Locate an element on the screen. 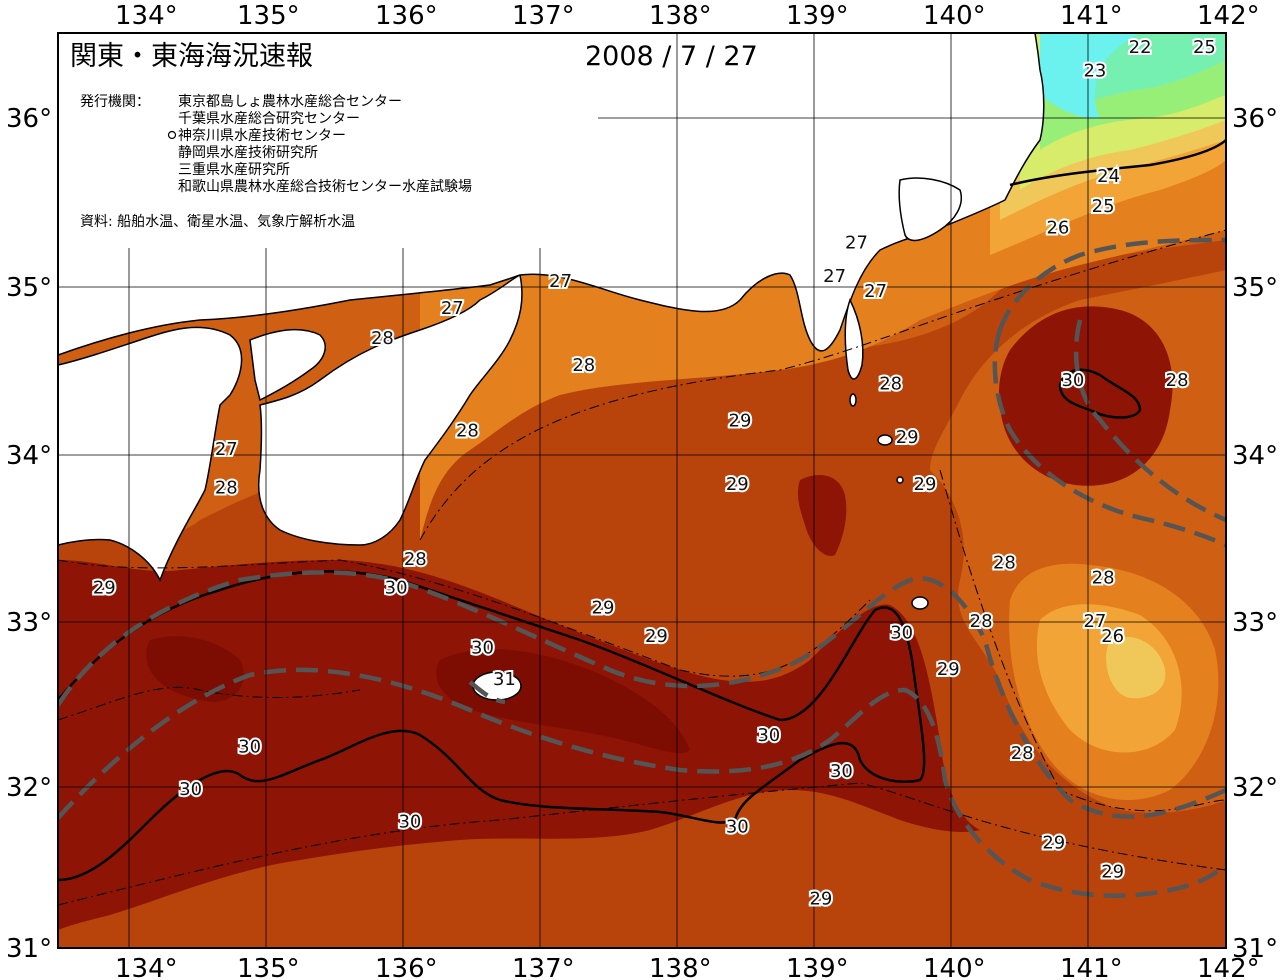 The image size is (1280, 980). lat-axis-left: 36° 35° 34° 33° 32° 31° is located at coordinates (29, 534).